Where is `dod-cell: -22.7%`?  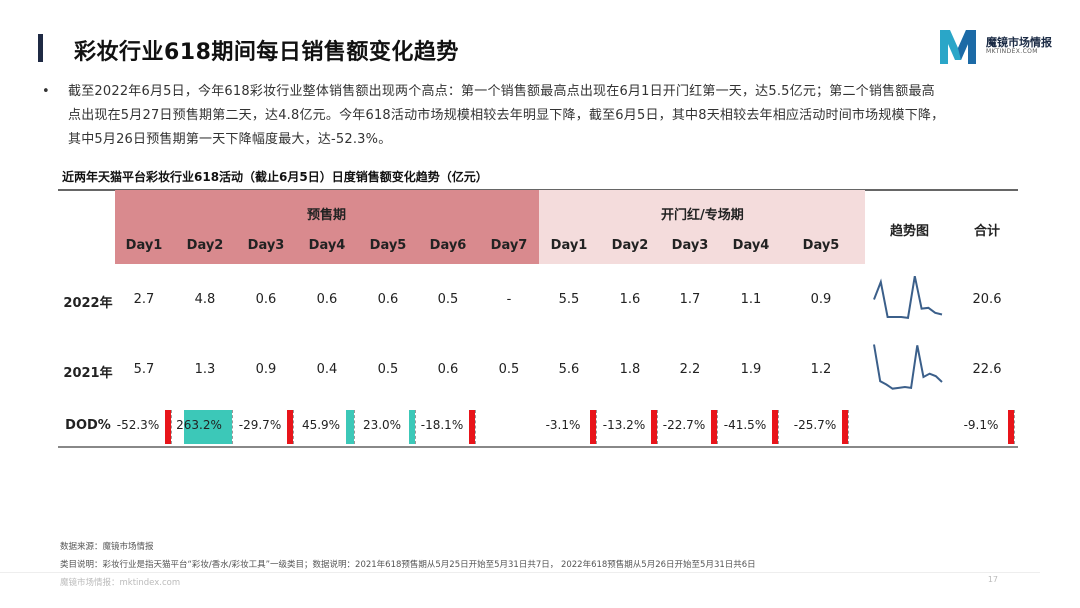 dod-cell: -22.7% is located at coordinates (684, 425).